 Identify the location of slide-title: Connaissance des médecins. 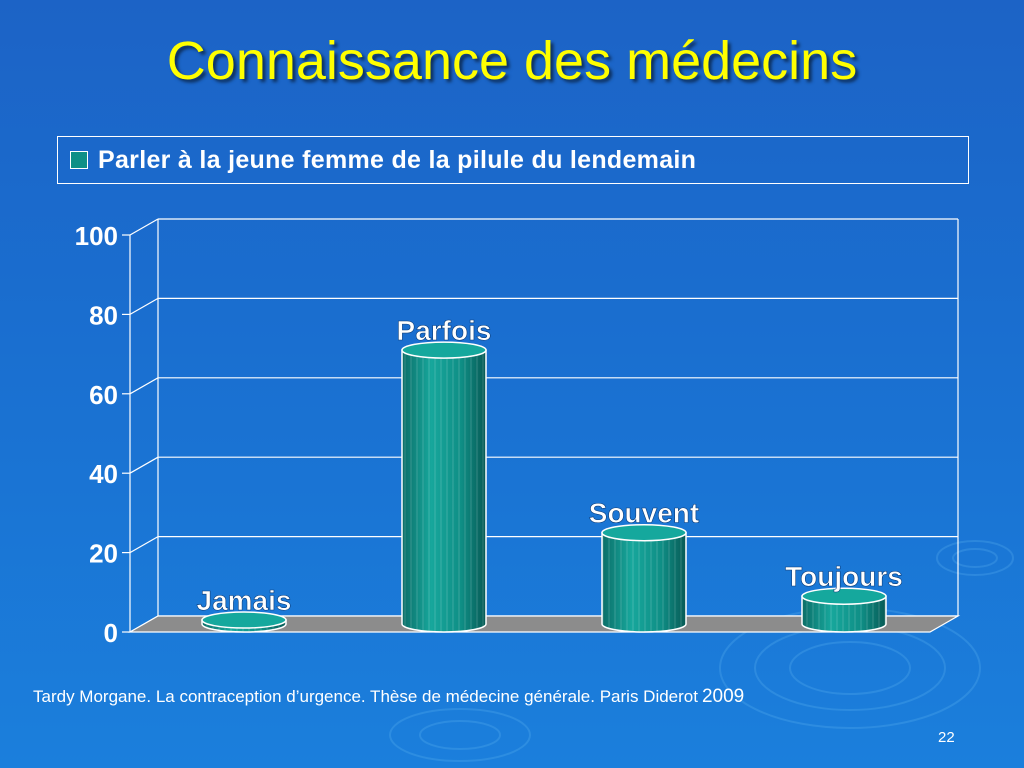
(512, 61).